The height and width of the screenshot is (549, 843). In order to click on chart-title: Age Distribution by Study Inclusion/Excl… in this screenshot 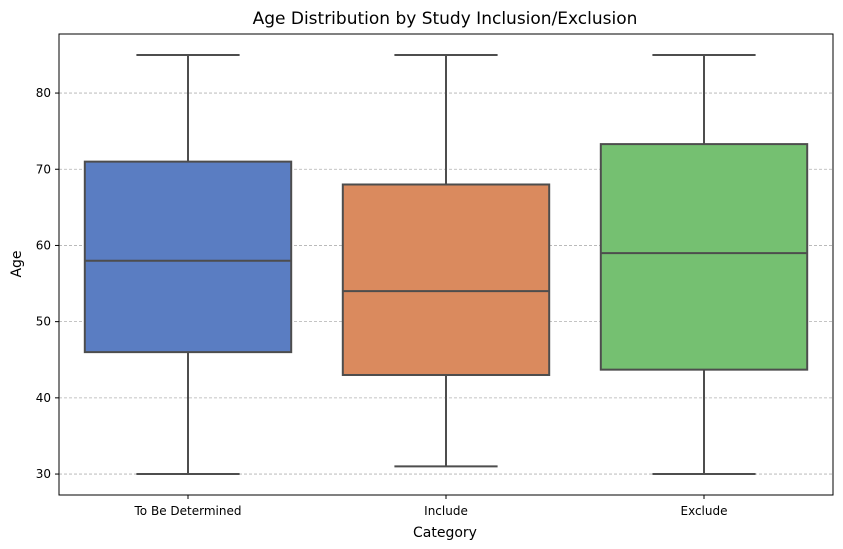, I will do `click(445, 19)`.